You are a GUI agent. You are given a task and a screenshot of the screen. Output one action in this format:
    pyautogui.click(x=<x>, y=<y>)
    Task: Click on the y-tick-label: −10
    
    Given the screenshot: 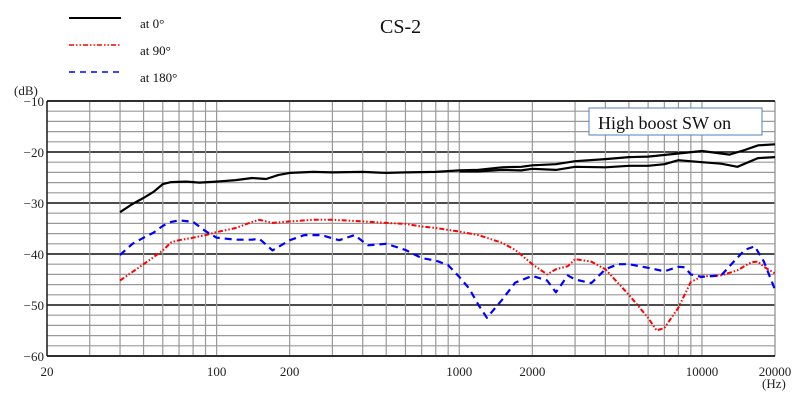 What is the action you would take?
    pyautogui.click(x=34, y=101)
    